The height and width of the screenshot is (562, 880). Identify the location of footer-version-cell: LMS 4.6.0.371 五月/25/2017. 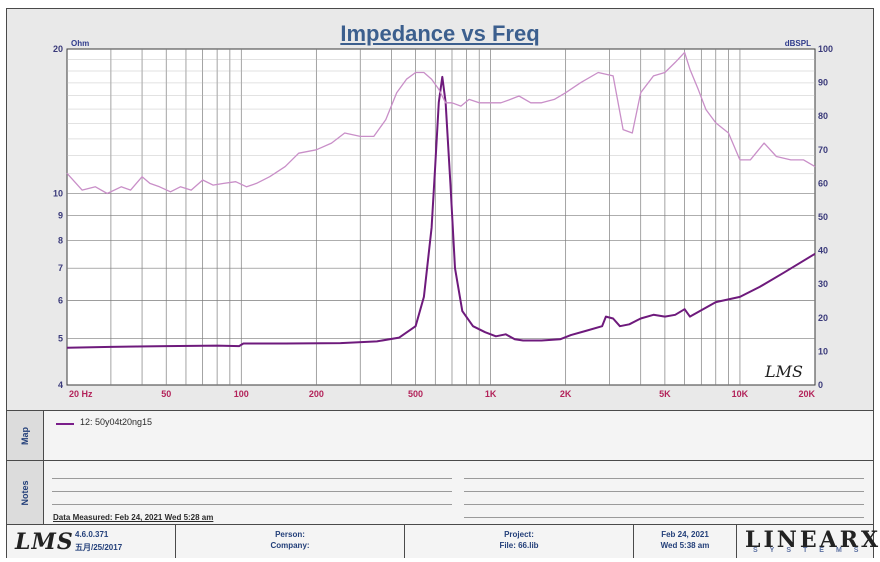
(91, 541).